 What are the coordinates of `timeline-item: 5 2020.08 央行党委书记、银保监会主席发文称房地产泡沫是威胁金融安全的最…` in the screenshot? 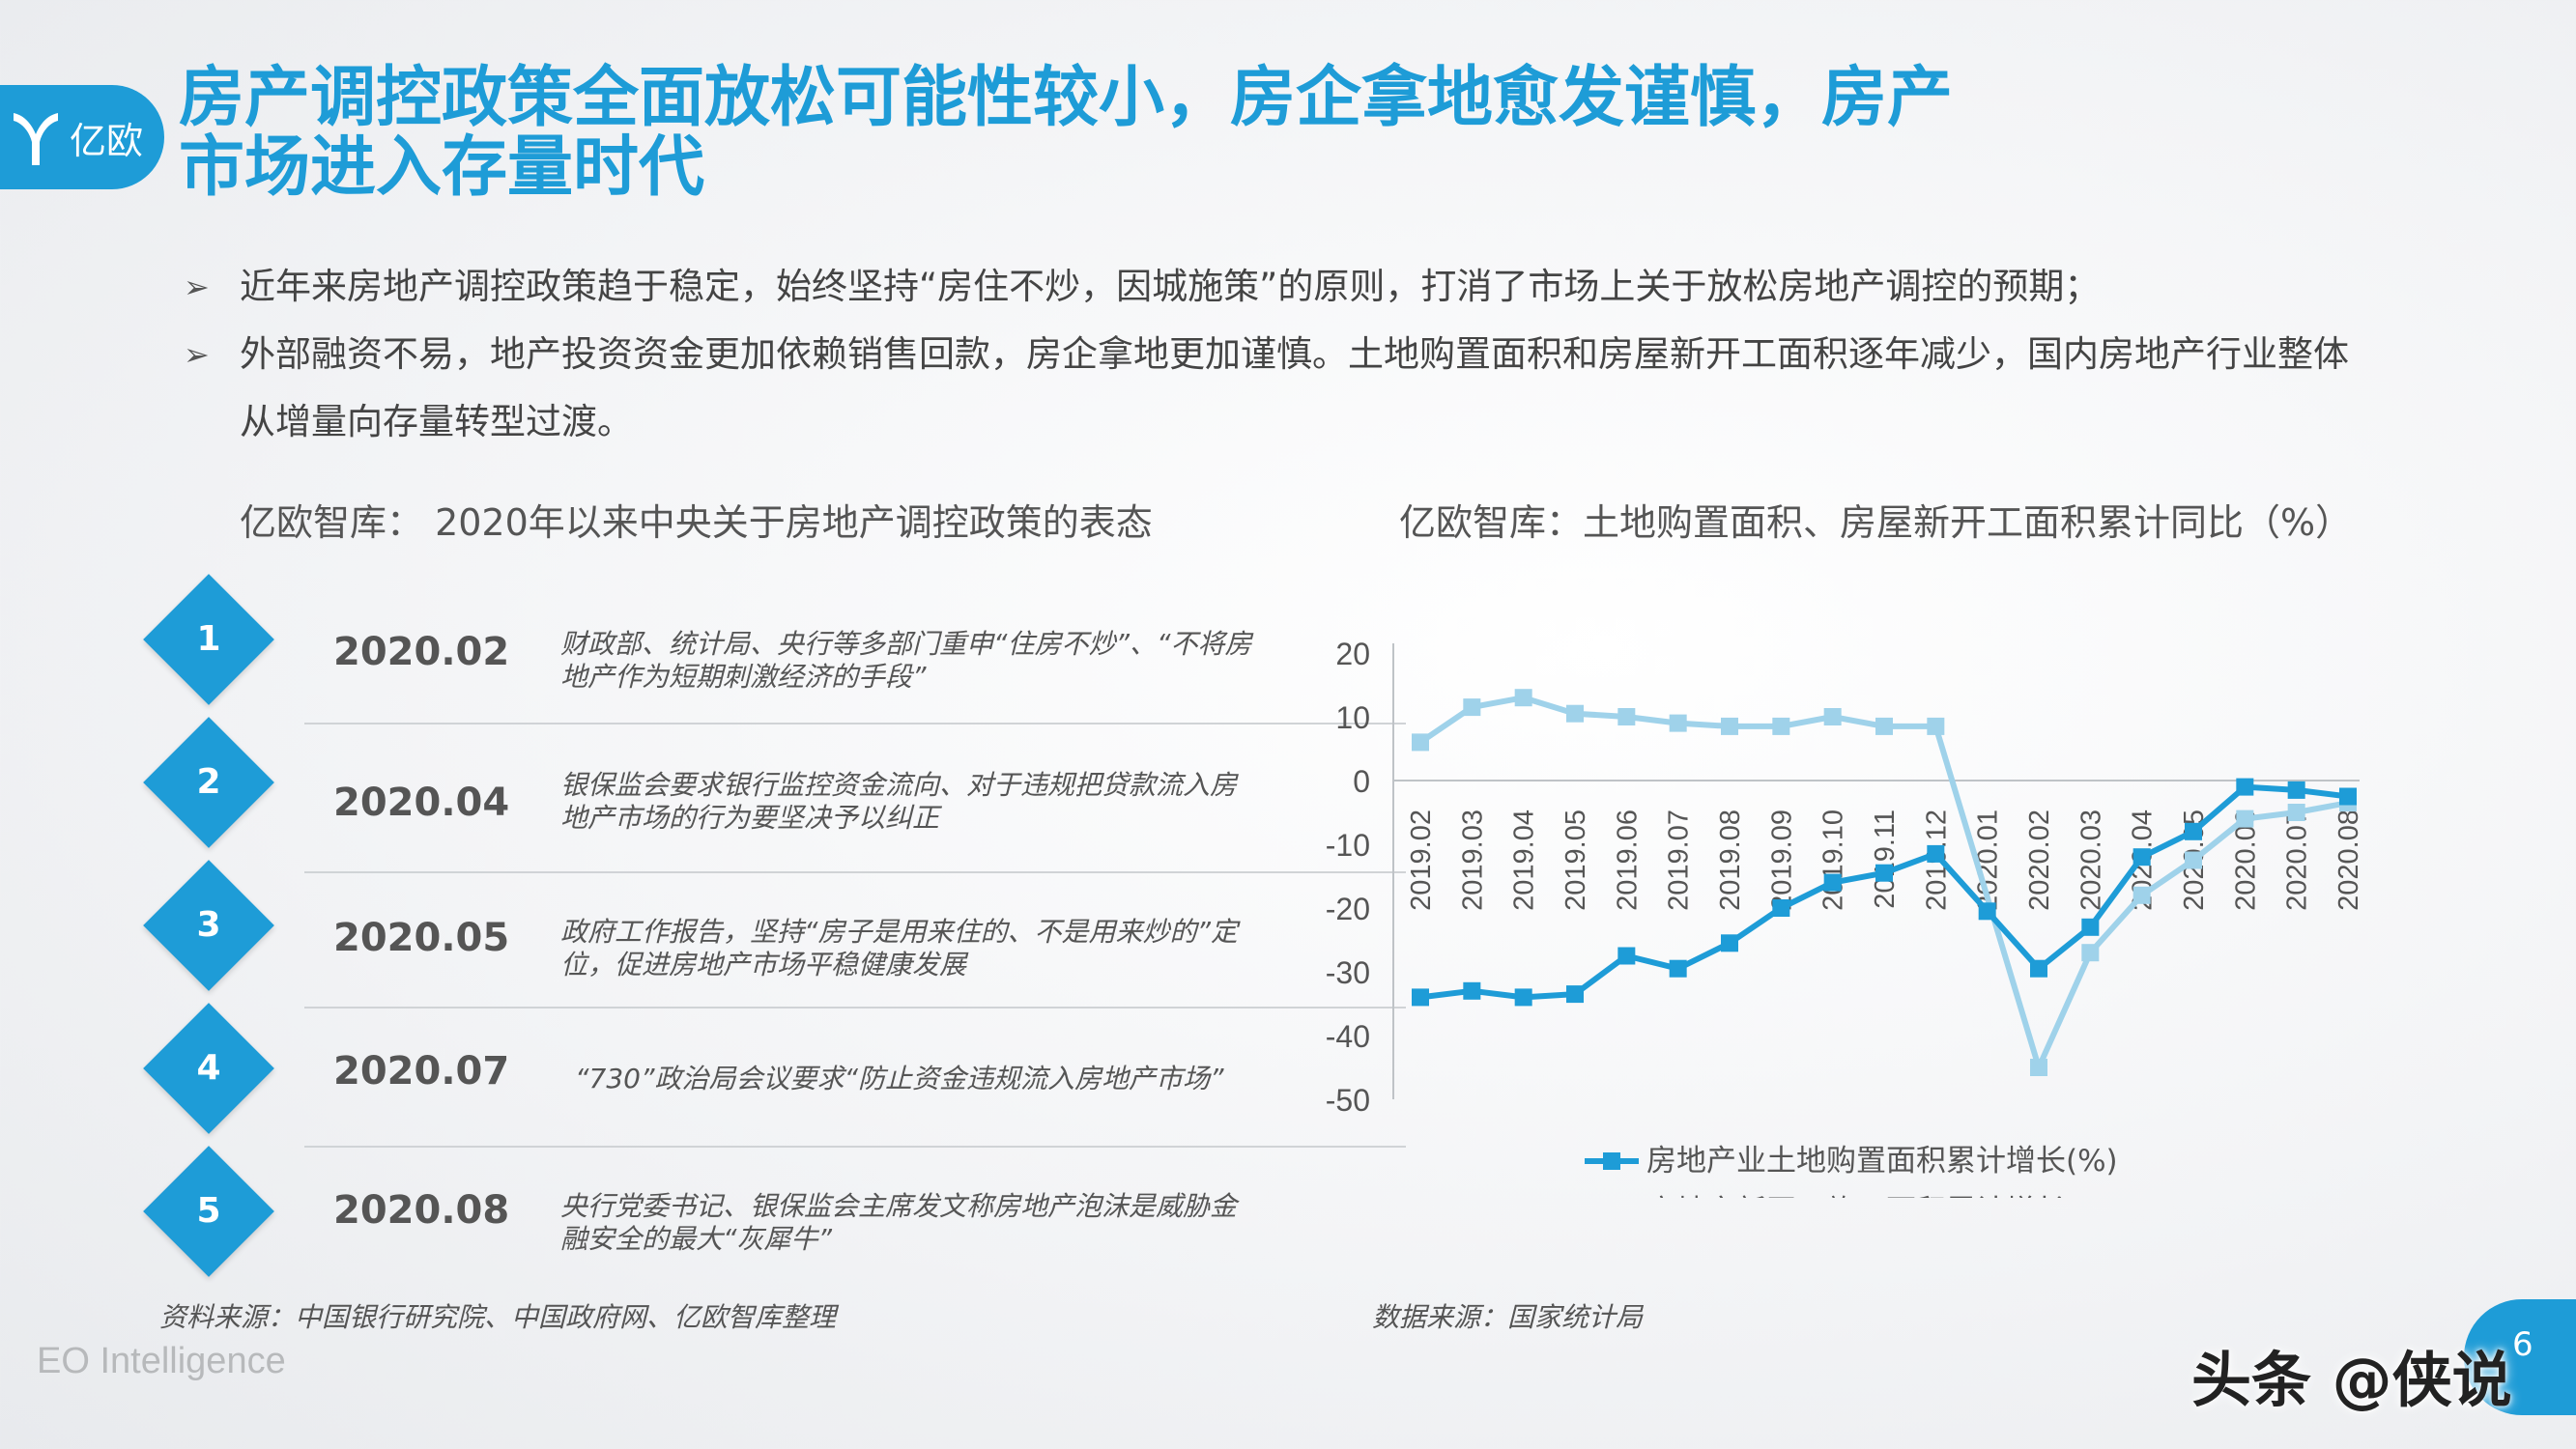 It's located at (705, 1220).